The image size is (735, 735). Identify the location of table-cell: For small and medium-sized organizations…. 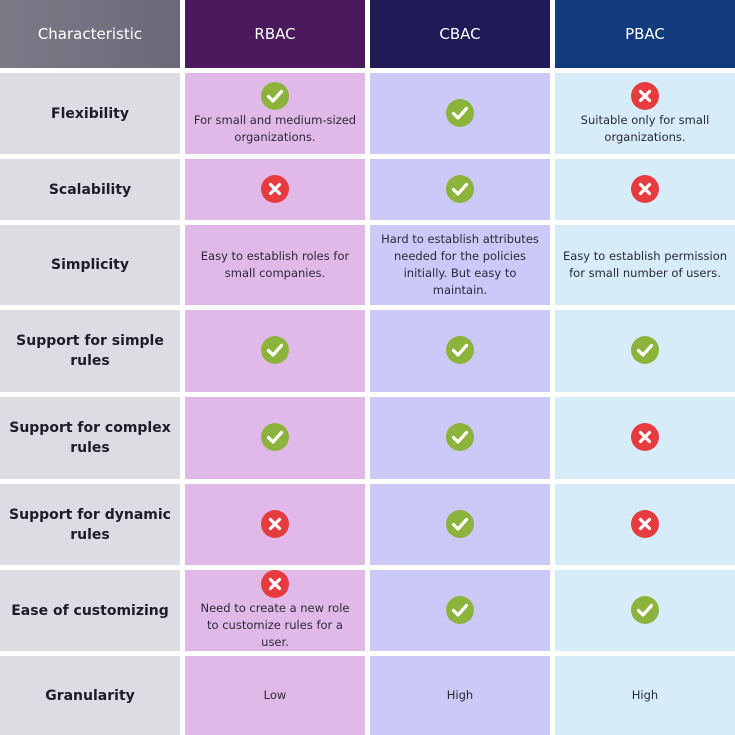
(275, 113).